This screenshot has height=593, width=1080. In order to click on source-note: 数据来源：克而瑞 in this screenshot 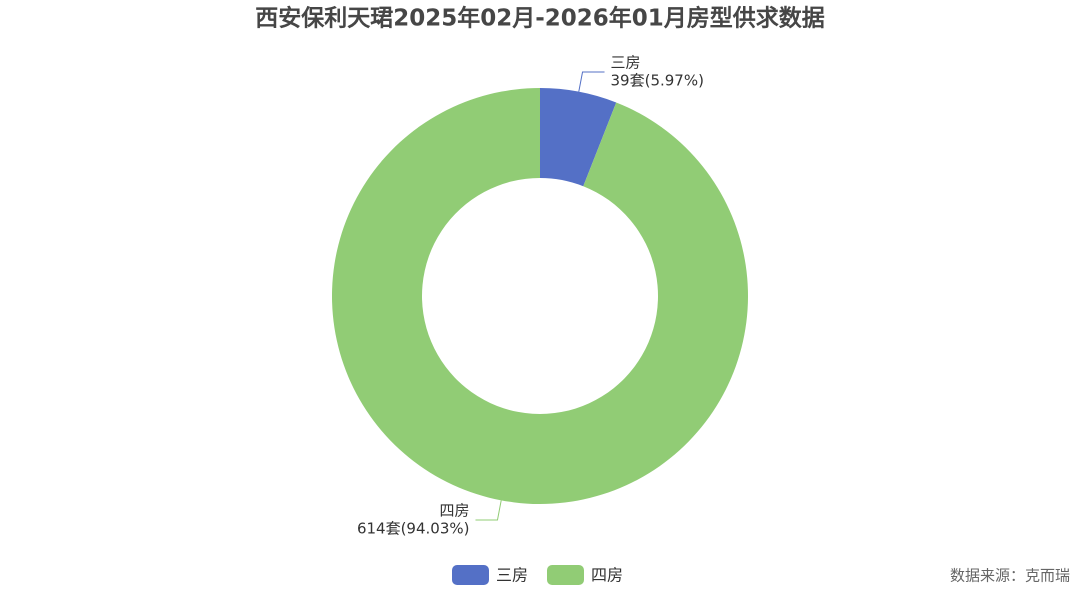, I will do `click(1010, 576)`.